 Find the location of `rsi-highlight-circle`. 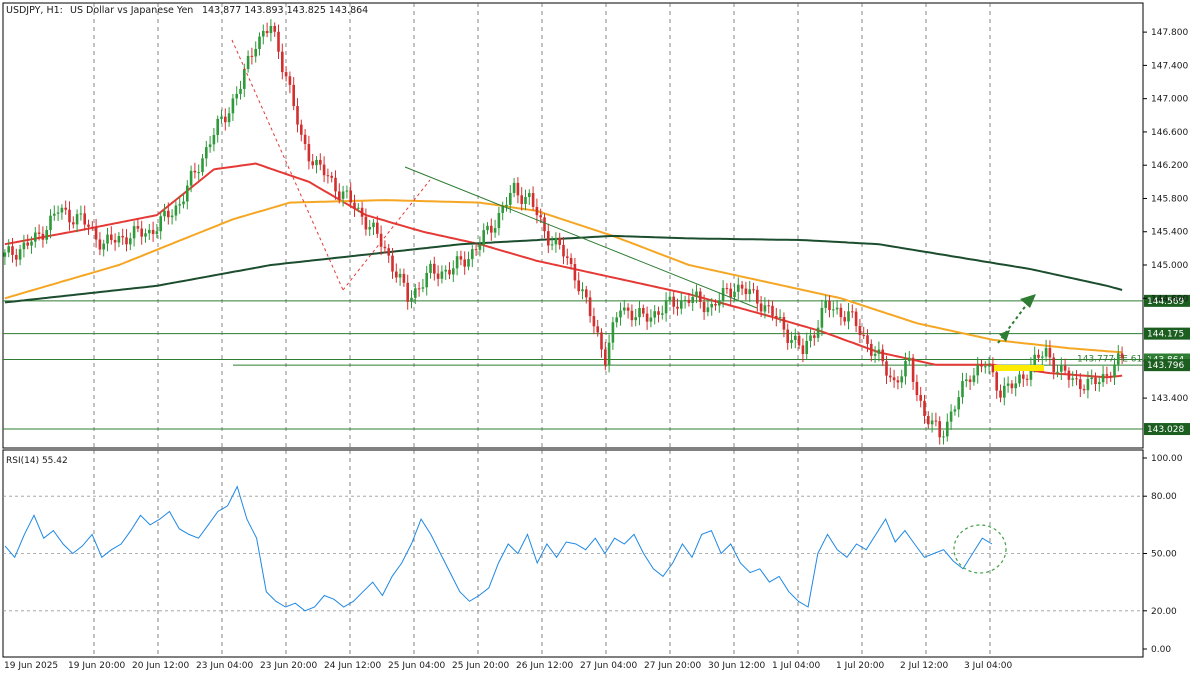

rsi-highlight-circle is located at coordinates (980, 549).